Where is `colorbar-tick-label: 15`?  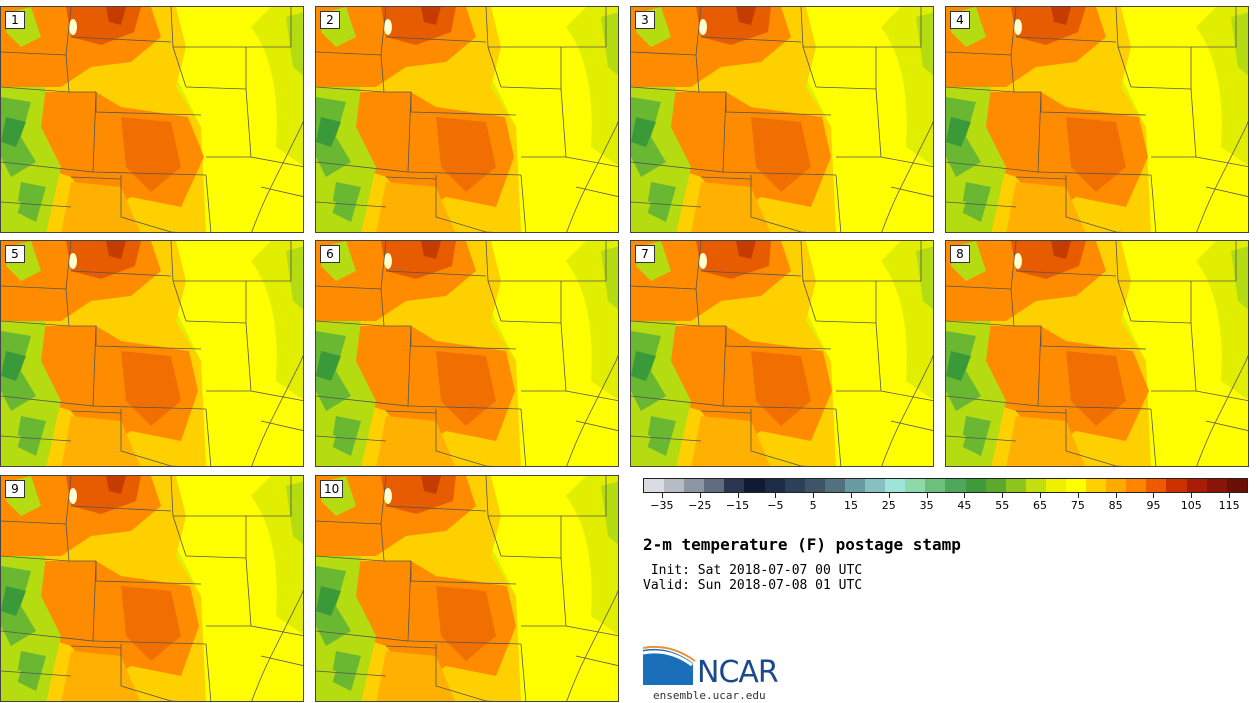 colorbar-tick-label: 15 is located at coordinates (850, 505).